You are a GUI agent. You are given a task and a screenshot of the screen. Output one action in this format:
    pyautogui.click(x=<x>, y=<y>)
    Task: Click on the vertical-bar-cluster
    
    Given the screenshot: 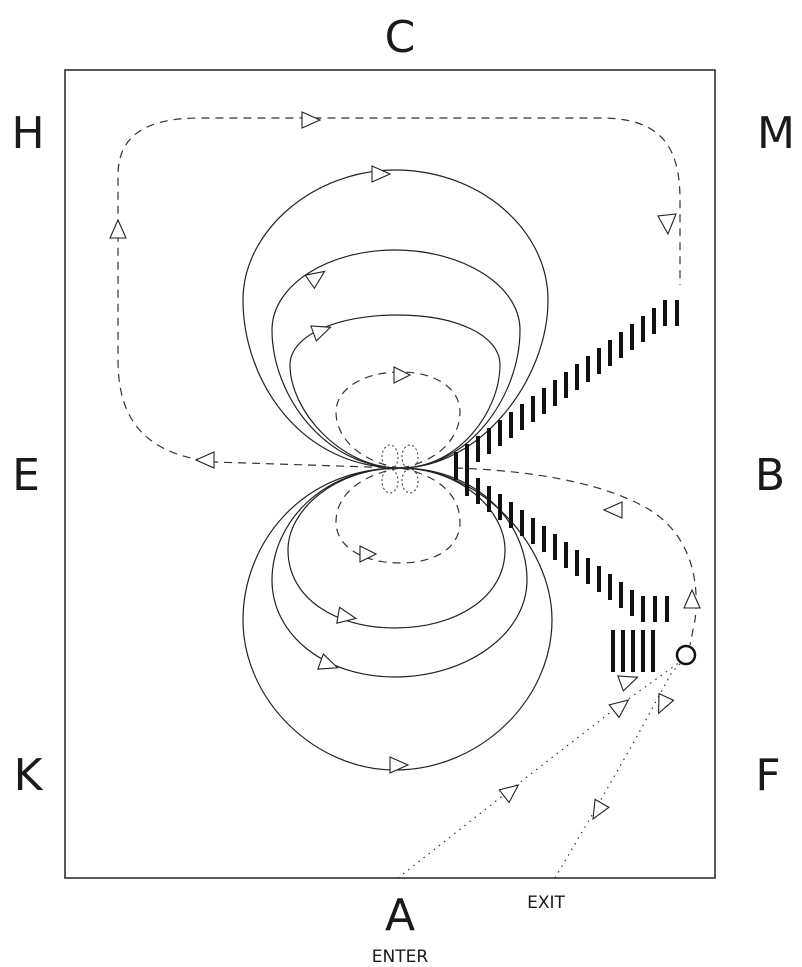 What is the action you would take?
    pyautogui.click(x=633, y=651)
    